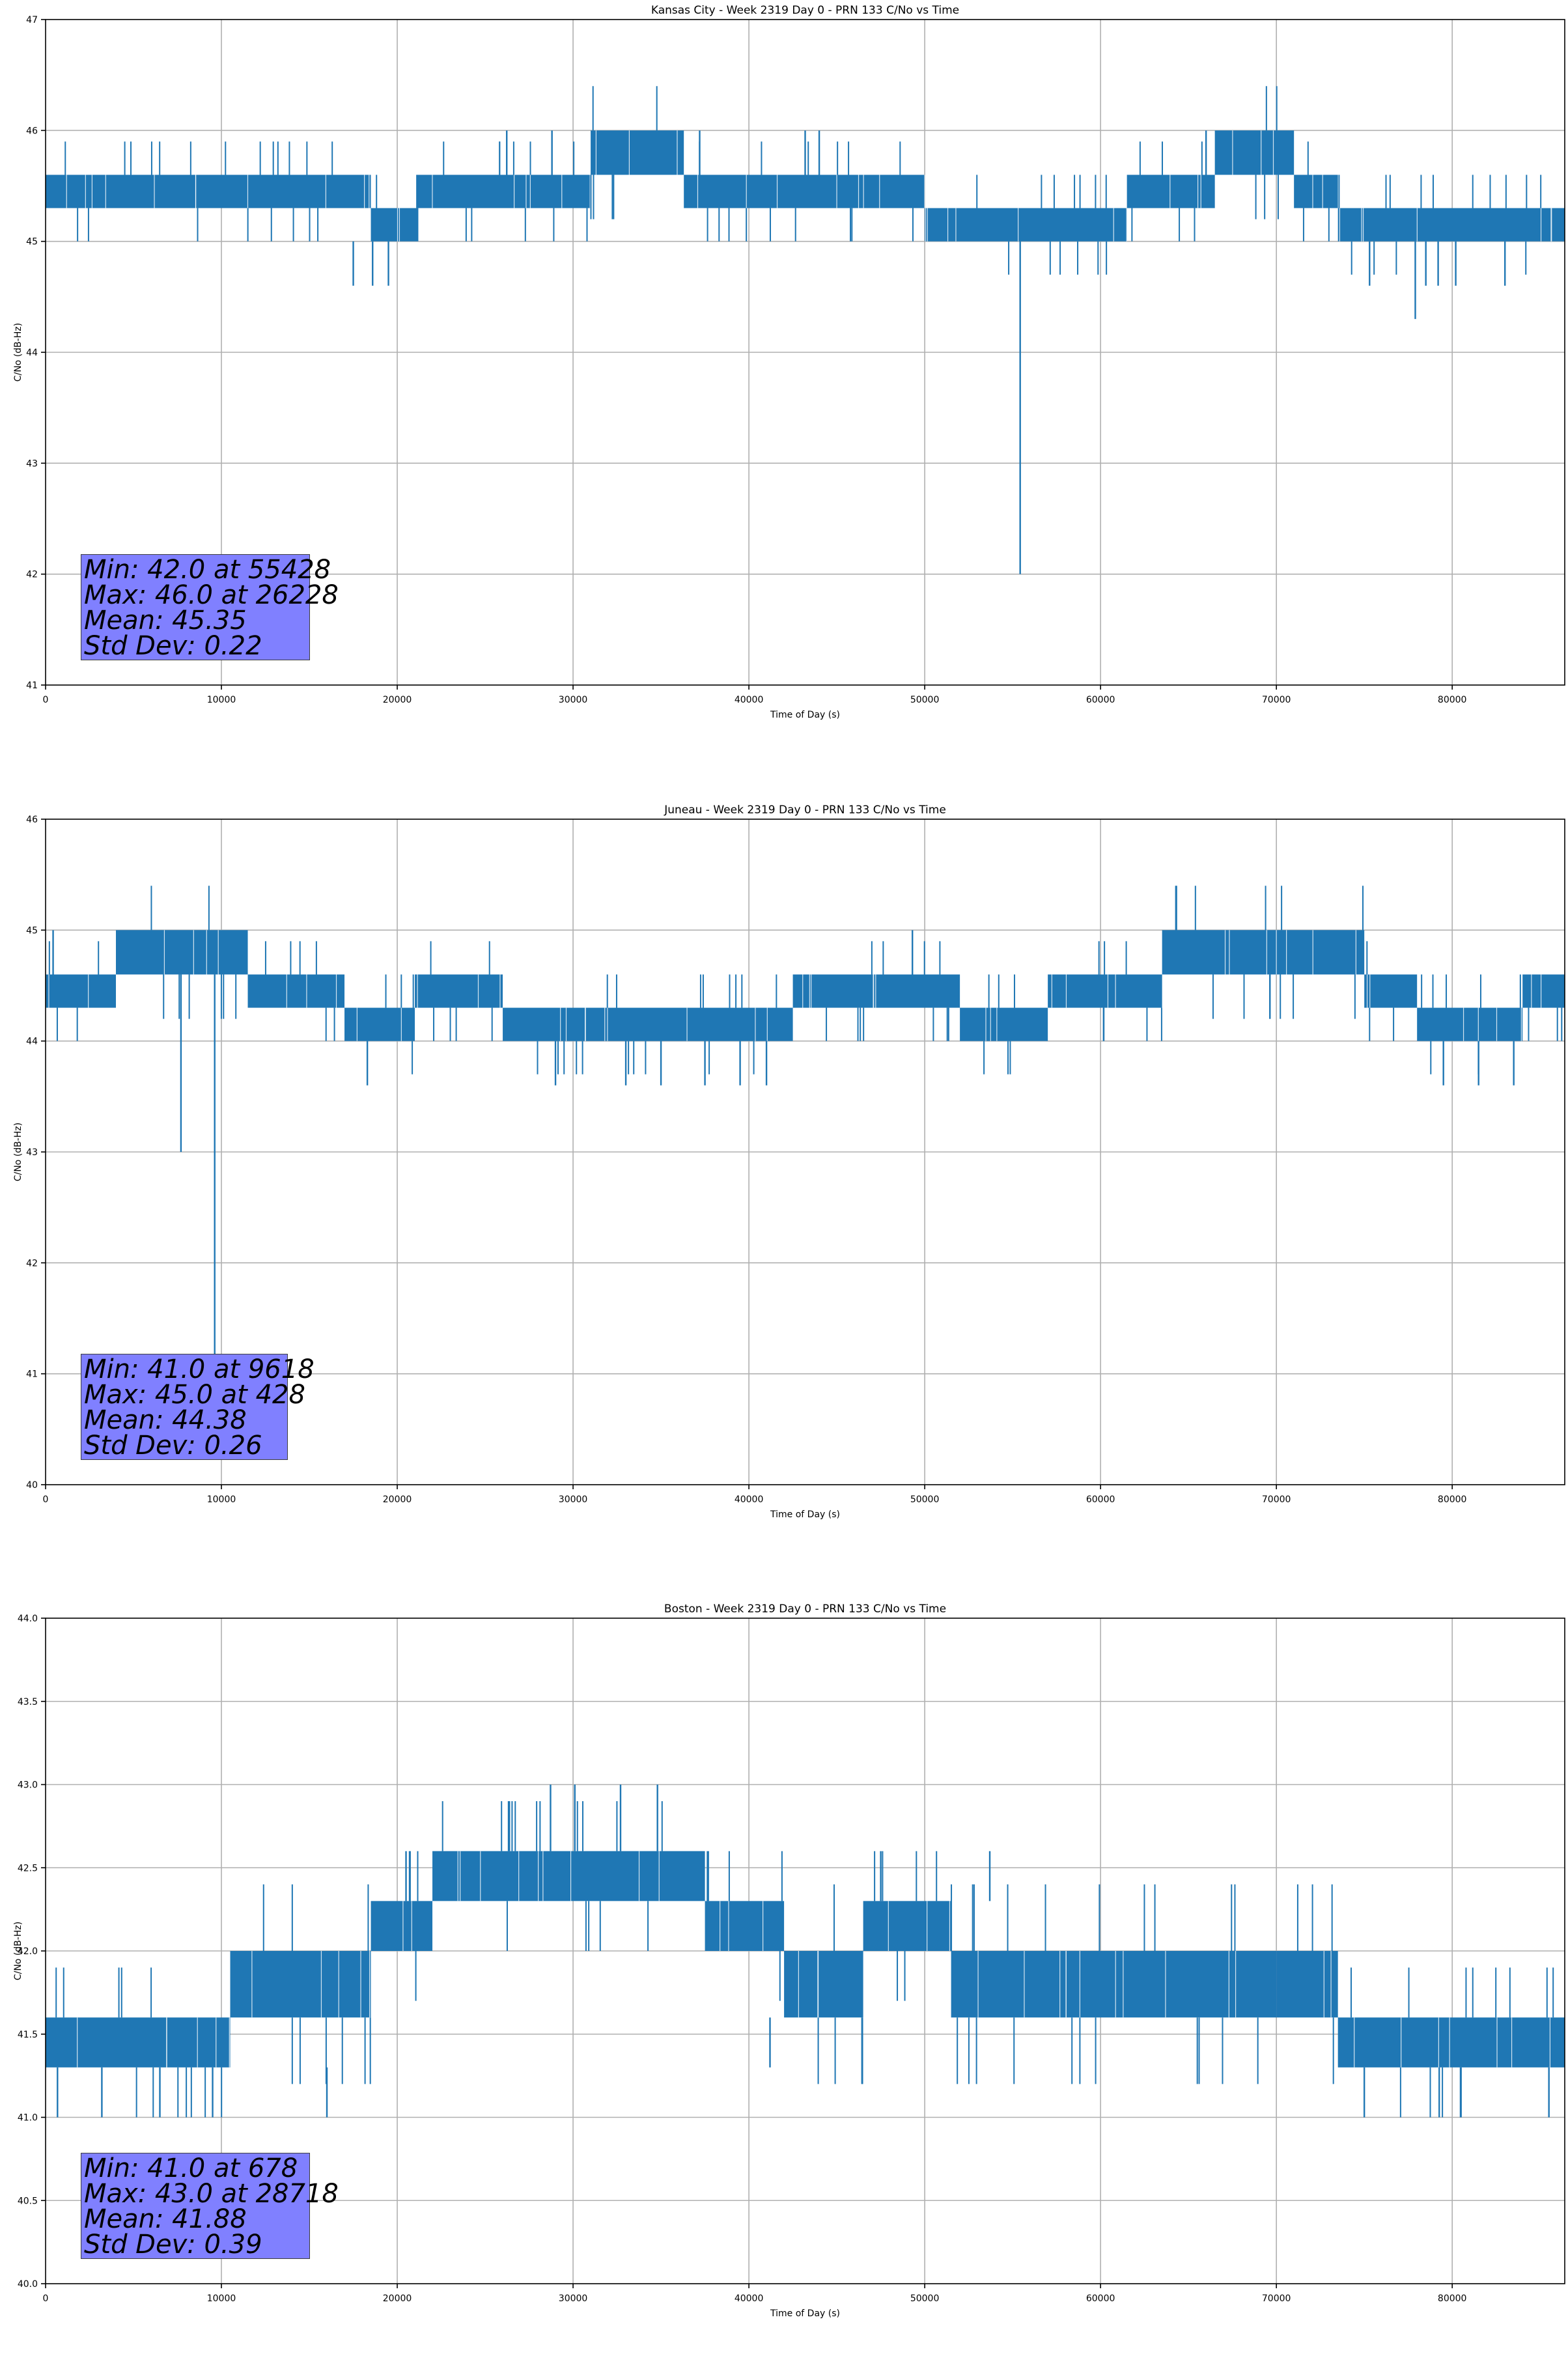 This screenshot has height=2369, width=1568. Describe the element at coordinates (212, 2194) in the screenshot. I see `stat-max: Max: 43.0 at 28718` at that location.